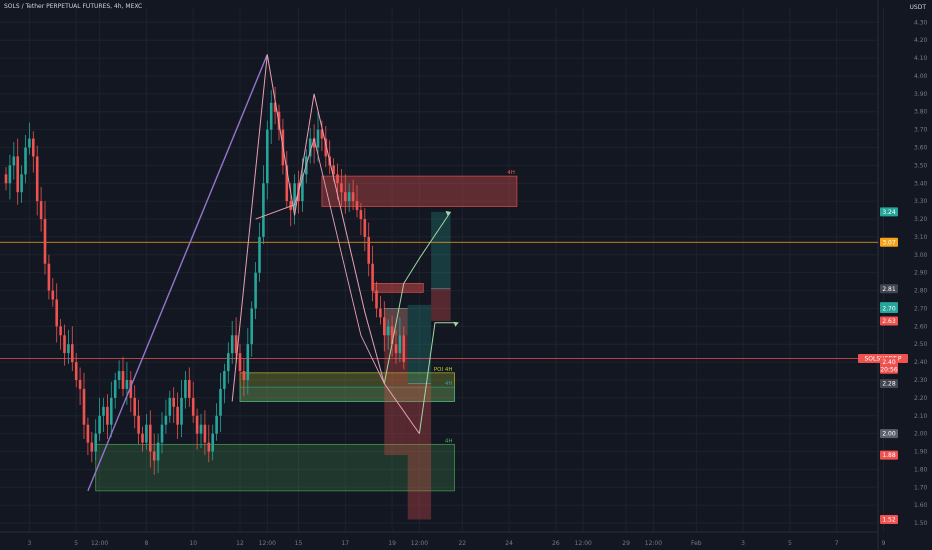 This screenshot has width=932, height=550. I want to click on wedge-path-pink, so click(320, 260).